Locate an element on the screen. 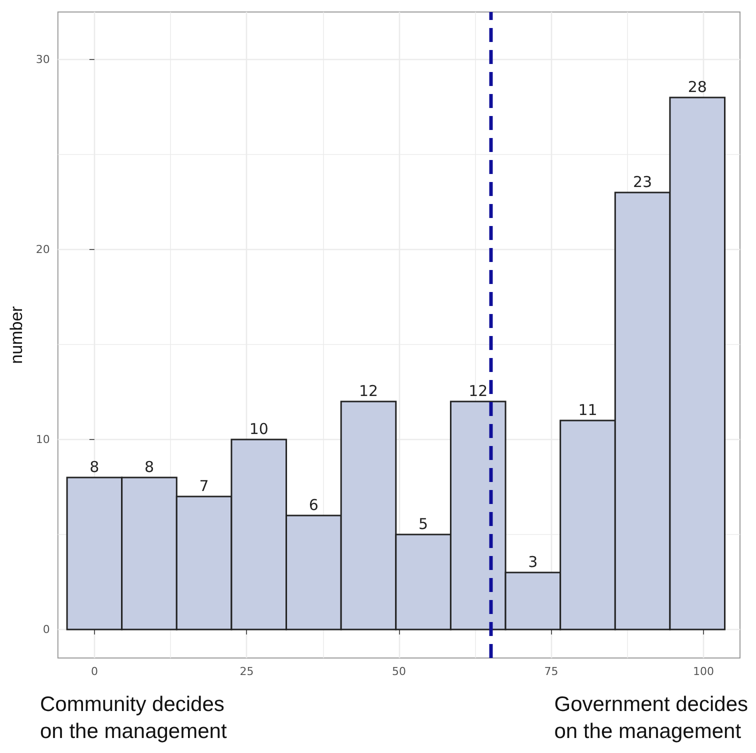 The width and height of the screenshot is (756, 753). data-label: 6 is located at coordinates (313, 505).